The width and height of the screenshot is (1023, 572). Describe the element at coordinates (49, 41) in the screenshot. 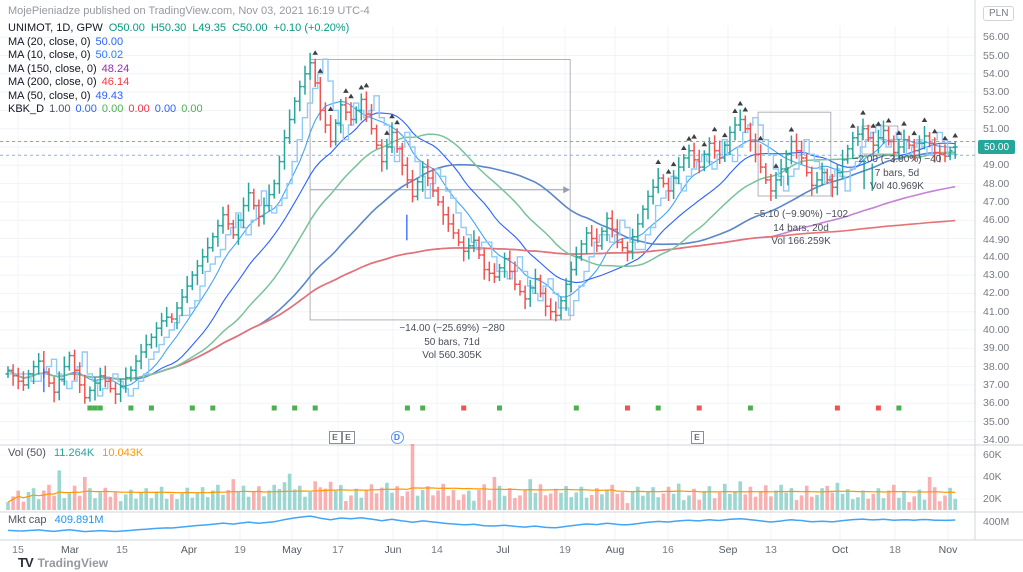

I see `ma-row-label: MA (20, close, 0)` at that location.